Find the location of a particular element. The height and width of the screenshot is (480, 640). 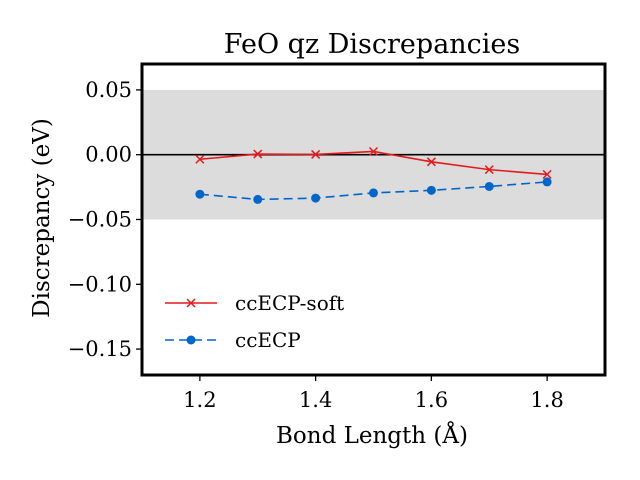

x-axis-label: Bond Length (Å) is located at coordinates (372, 435).